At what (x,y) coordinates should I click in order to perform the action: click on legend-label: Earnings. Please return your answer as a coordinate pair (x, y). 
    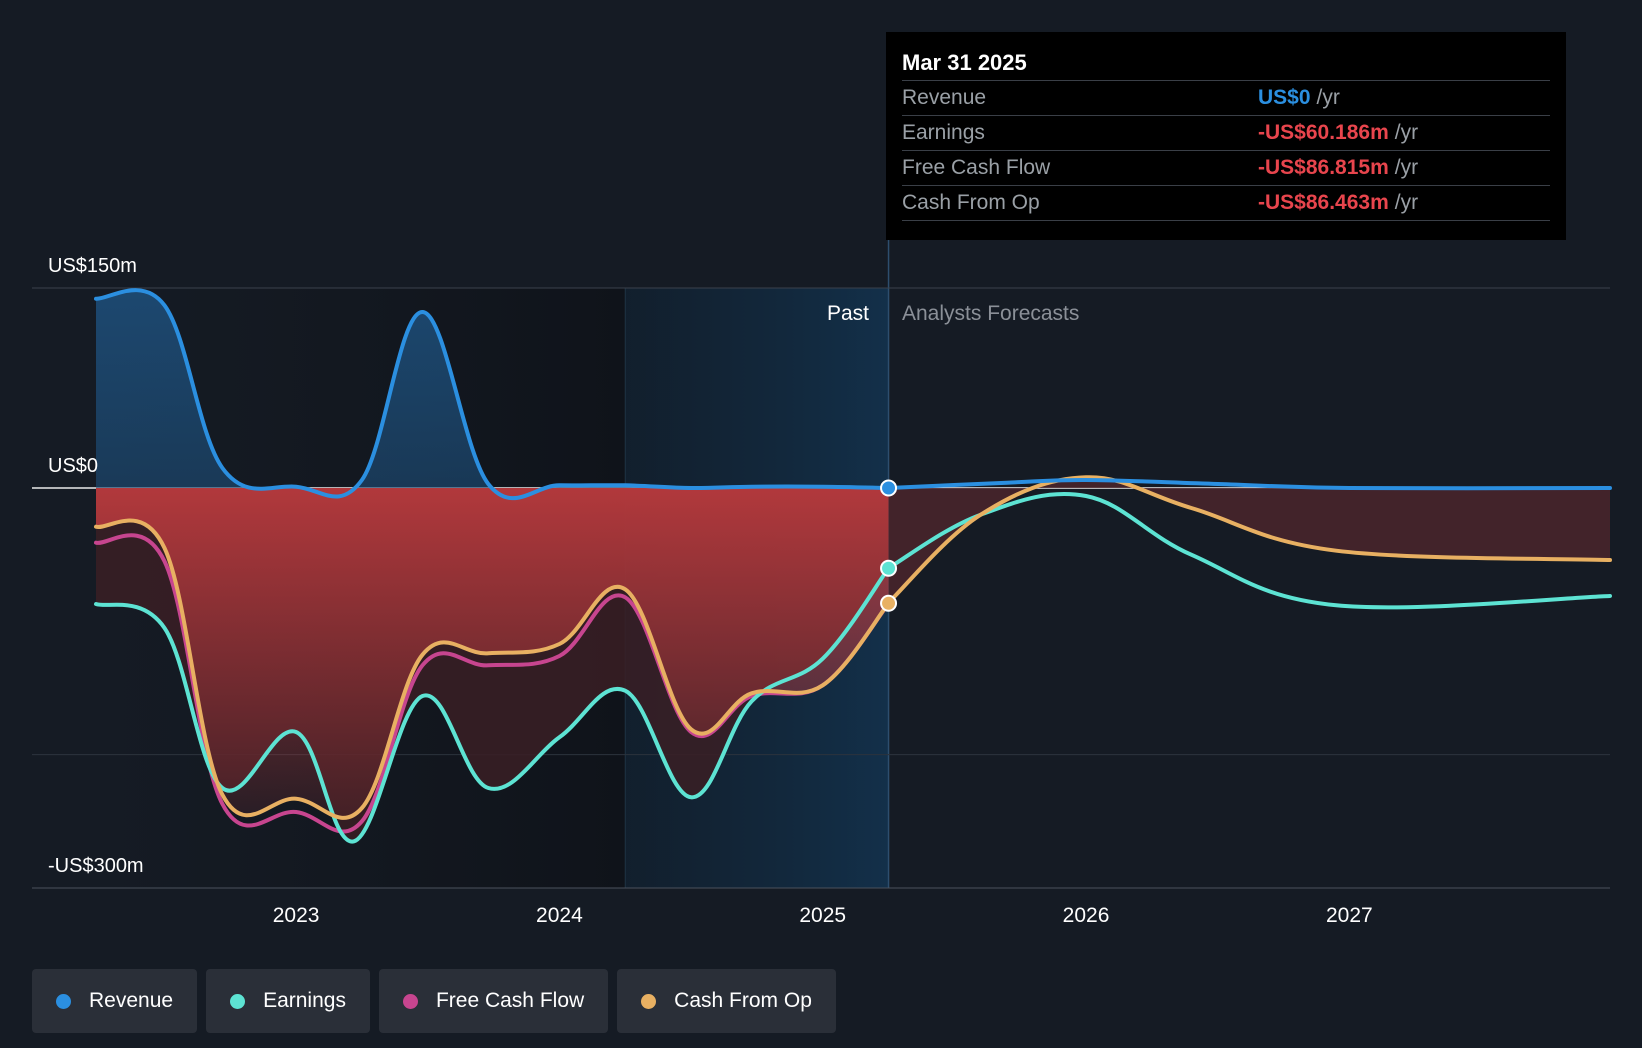
    Looking at the image, I should click on (304, 1000).